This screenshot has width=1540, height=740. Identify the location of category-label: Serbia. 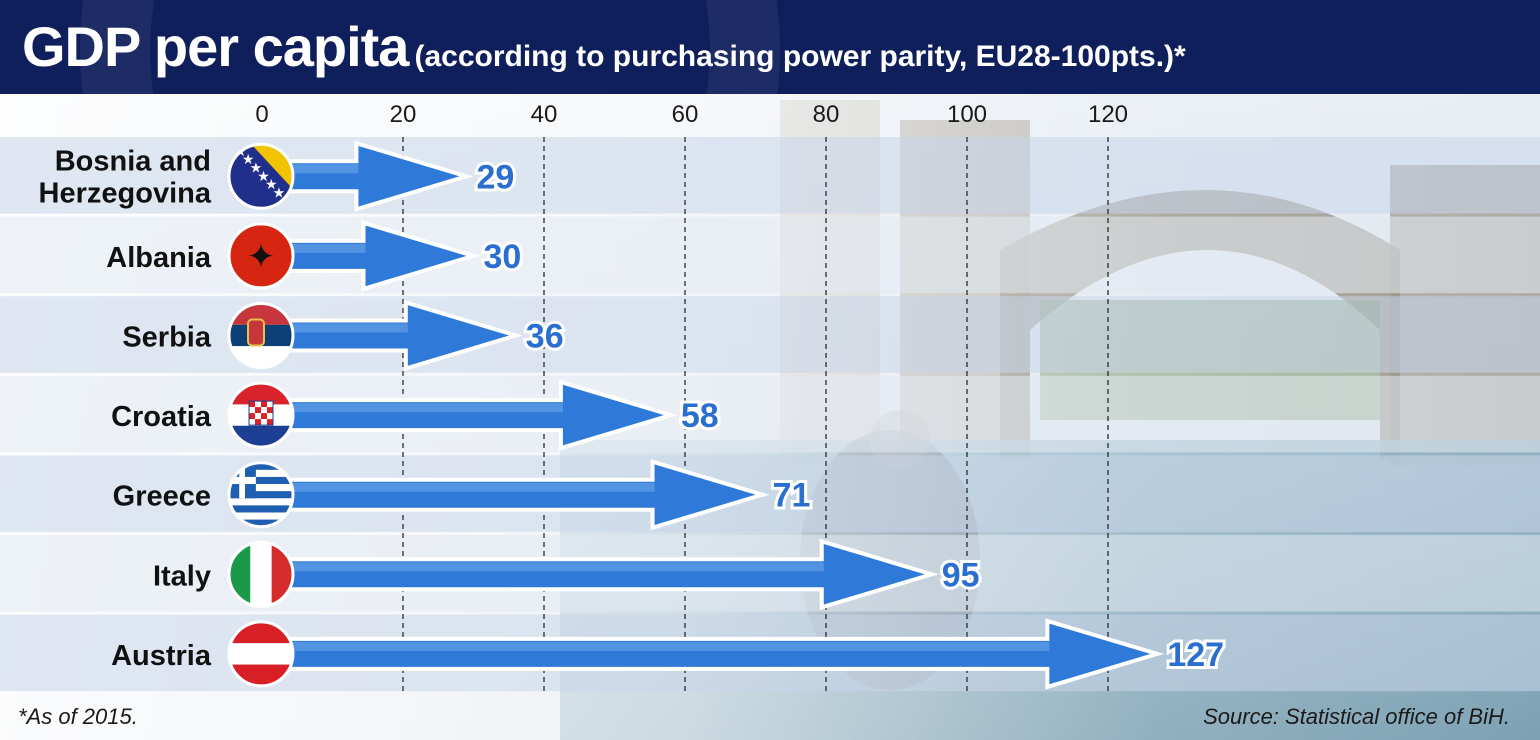
(167, 338).